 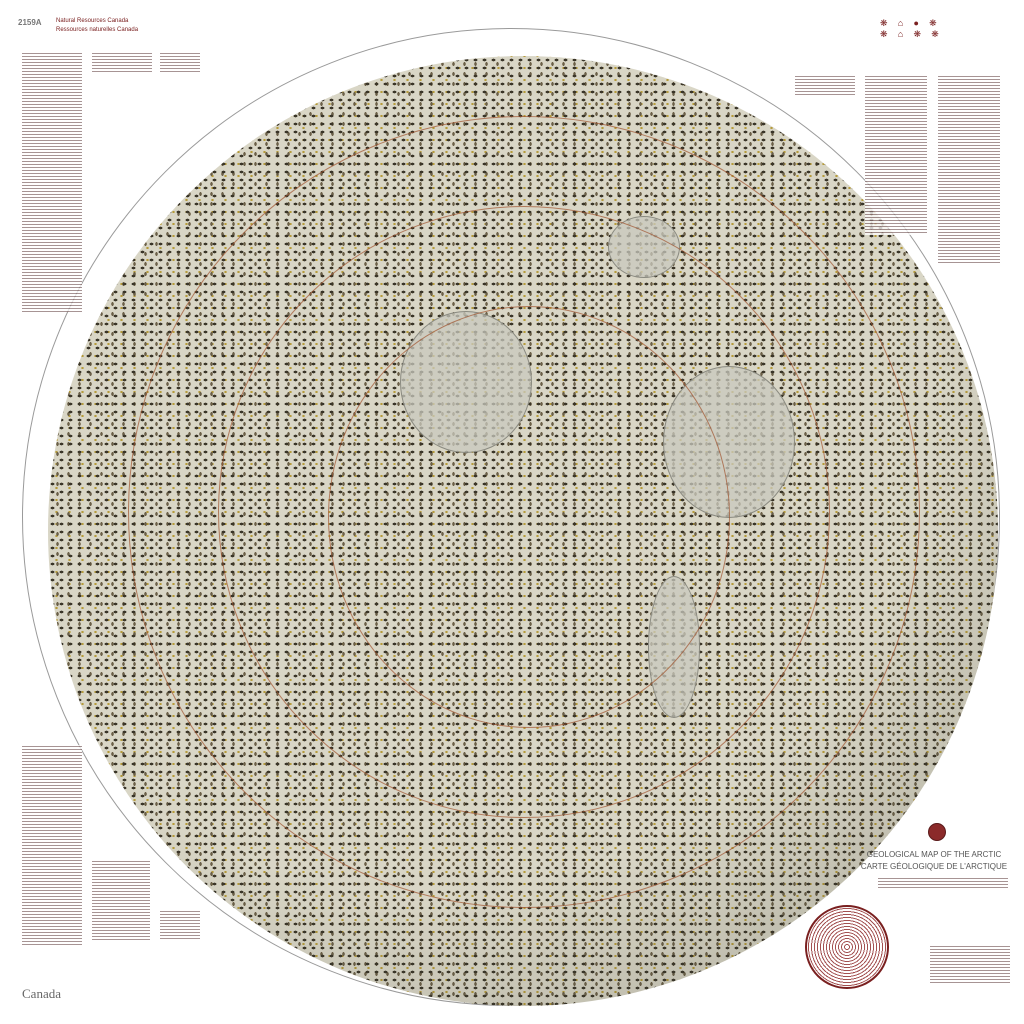 What do you see at coordinates (30, 22) in the screenshot?
I see `map-number: 2159A` at bounding box center [30, 22].